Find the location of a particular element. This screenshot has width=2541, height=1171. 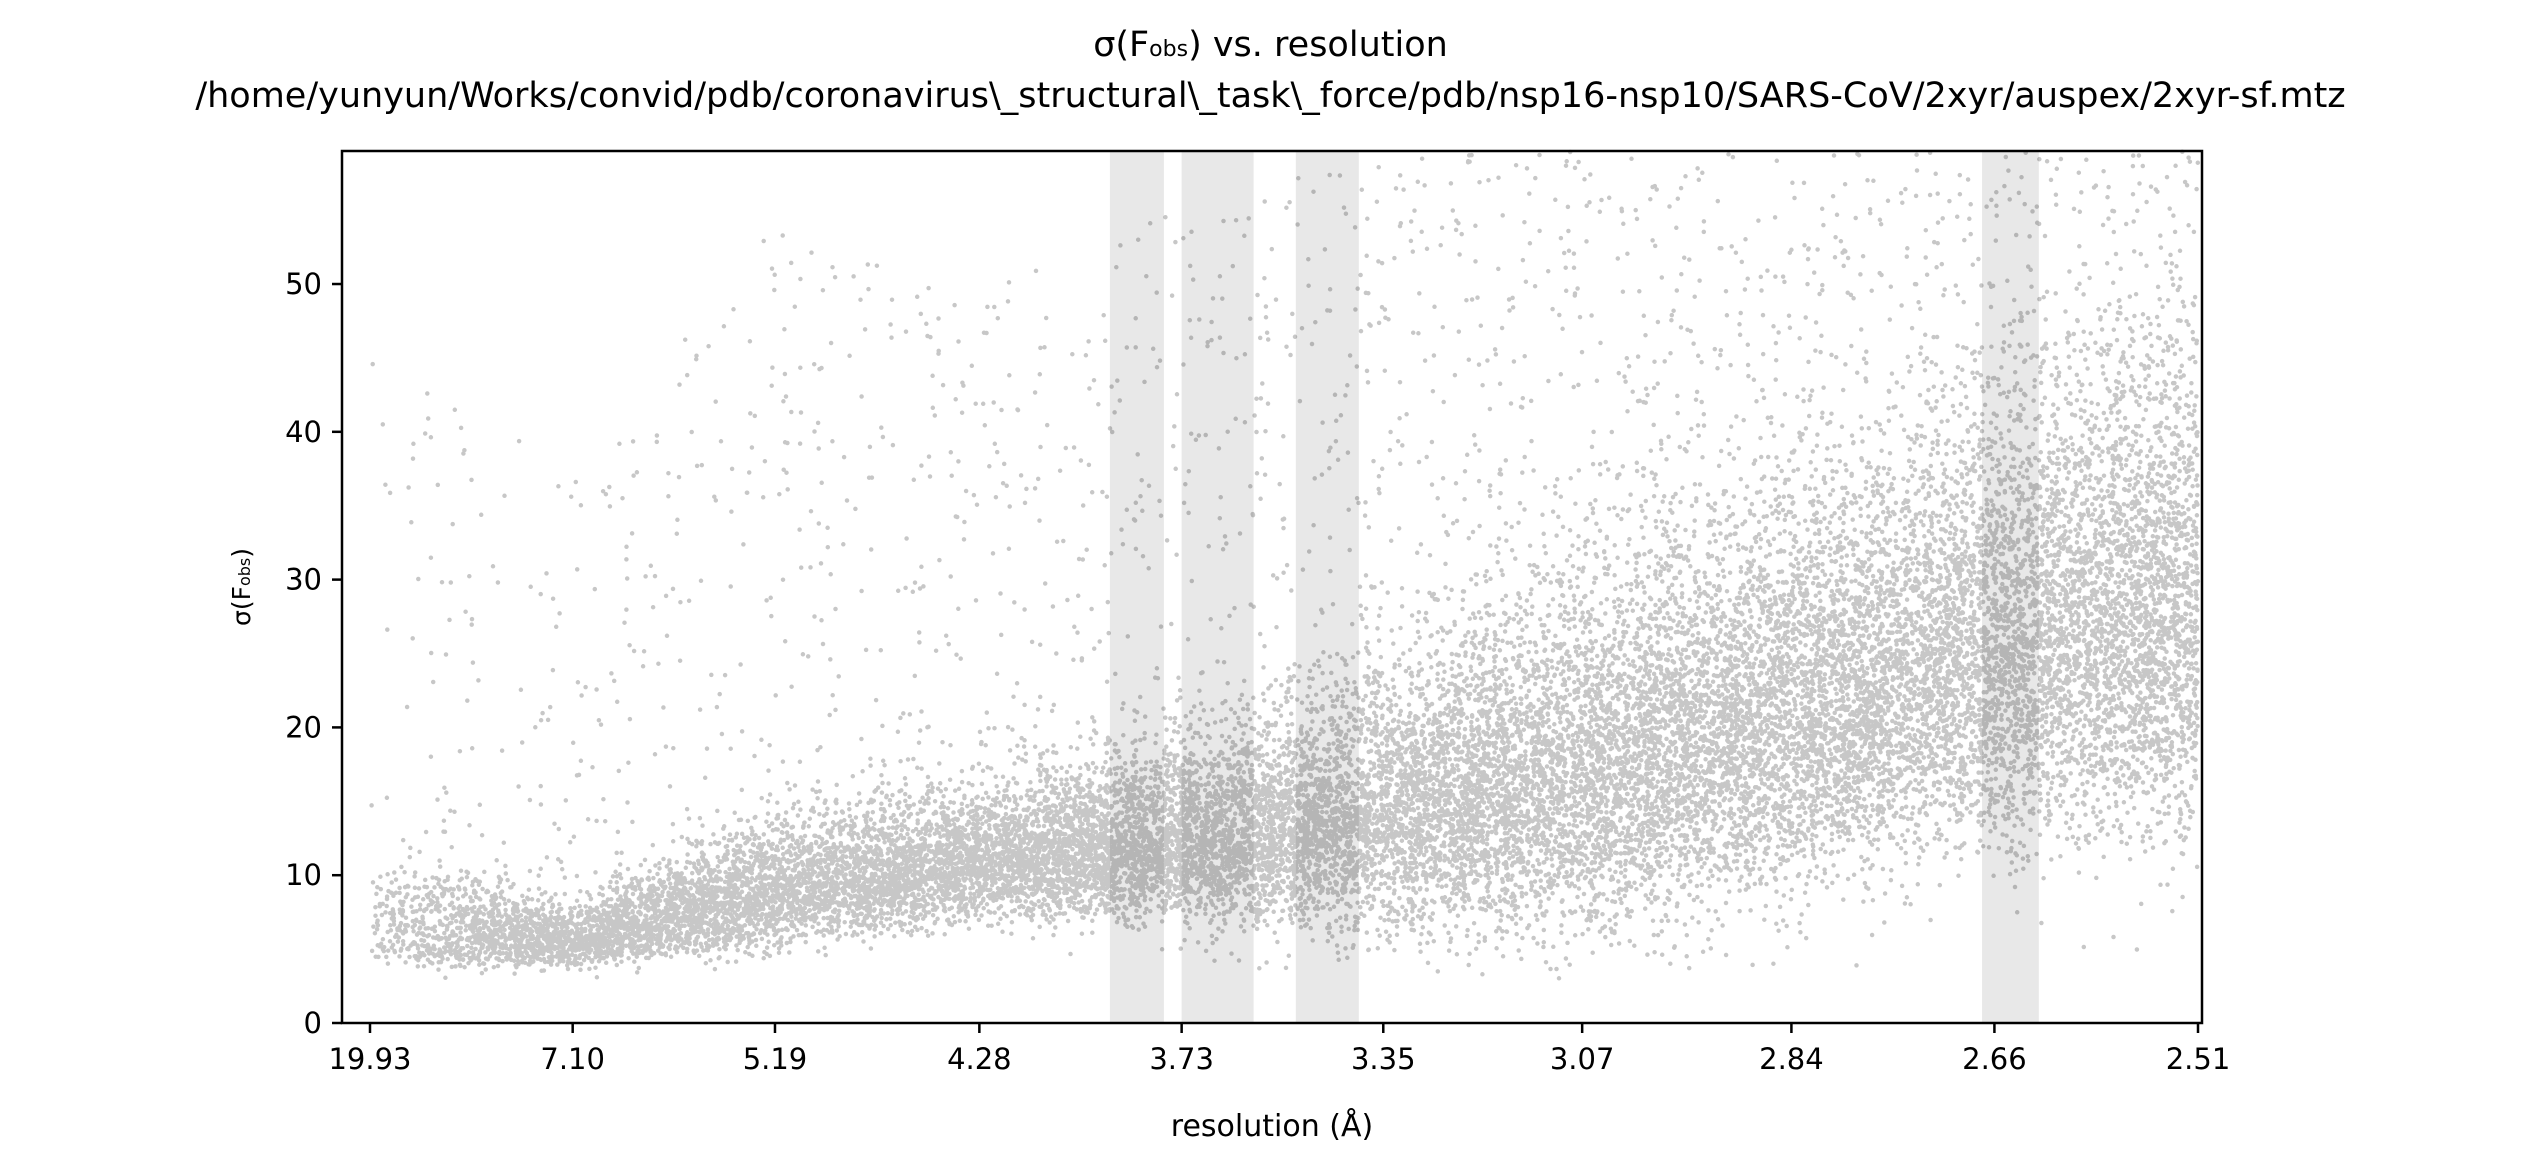

x-tick-label-5: 3.35 is located at coordinates (1383, 1059).